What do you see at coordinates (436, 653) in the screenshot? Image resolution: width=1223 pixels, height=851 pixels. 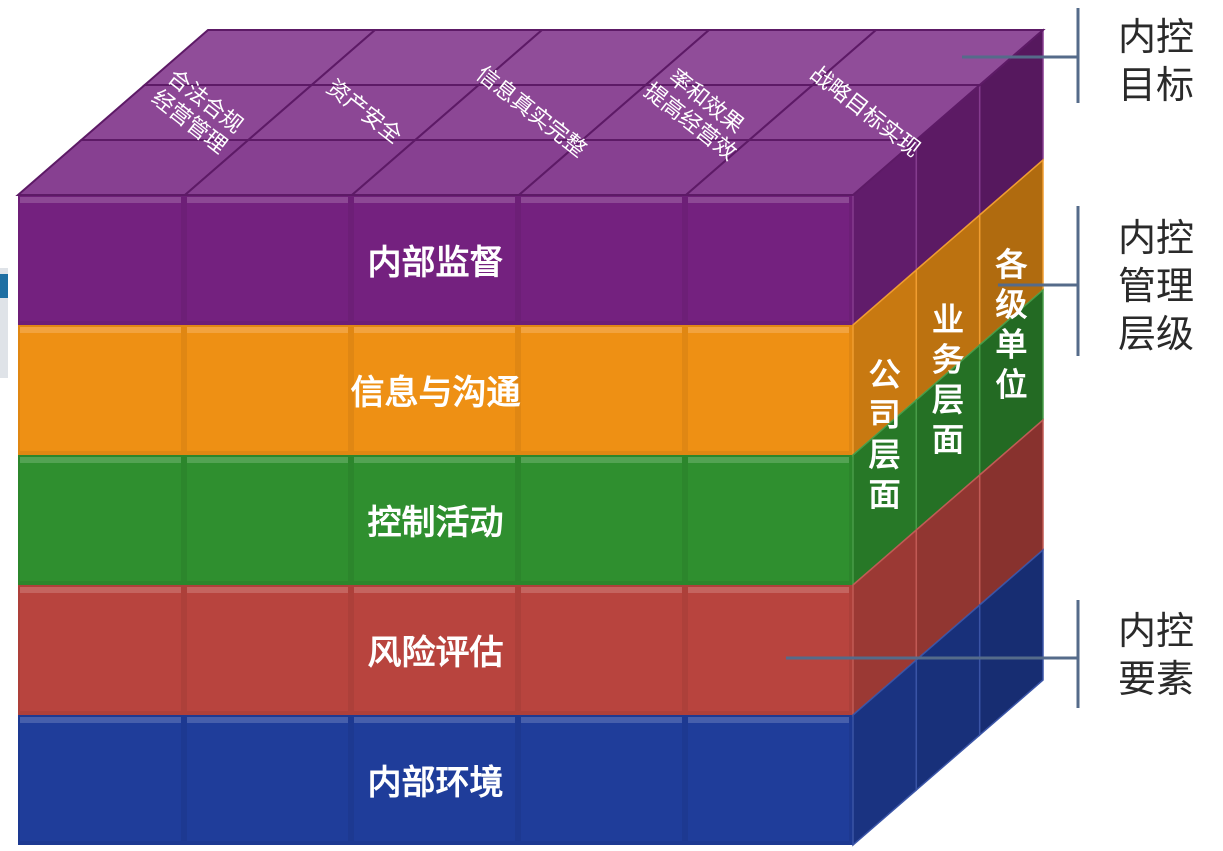 I see `layer-label: 风险评估` at bounding box center [436, 653].